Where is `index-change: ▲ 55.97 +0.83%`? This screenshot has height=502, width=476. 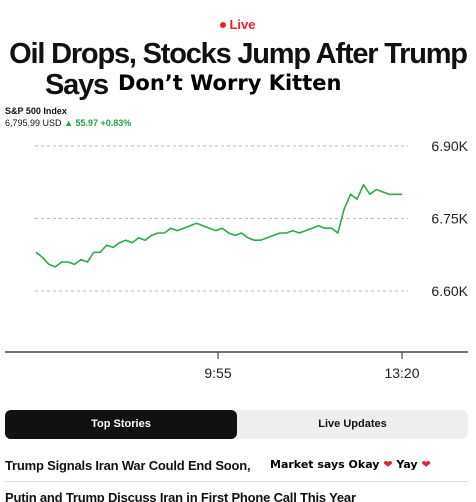 index-change: ▲ 55.97 +0.83% is located at coordinates (98, 123).